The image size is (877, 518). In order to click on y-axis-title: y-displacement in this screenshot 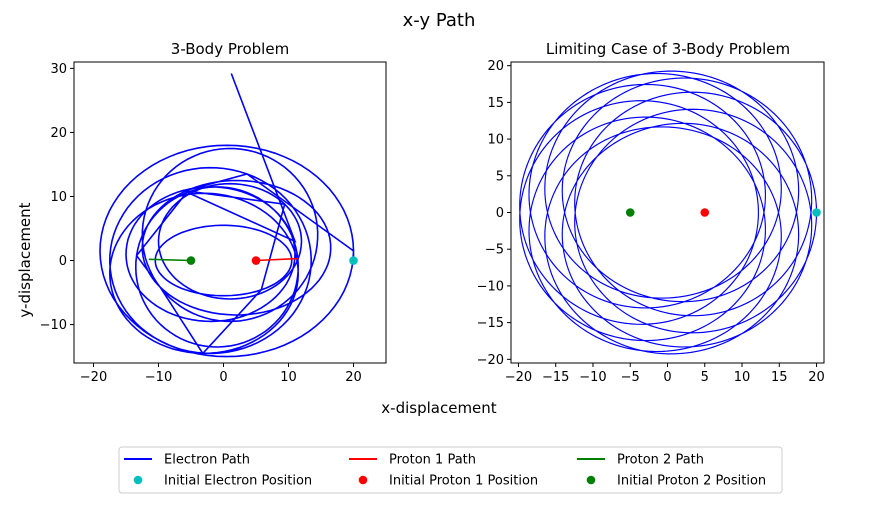, I will do `click(25, 259)`.